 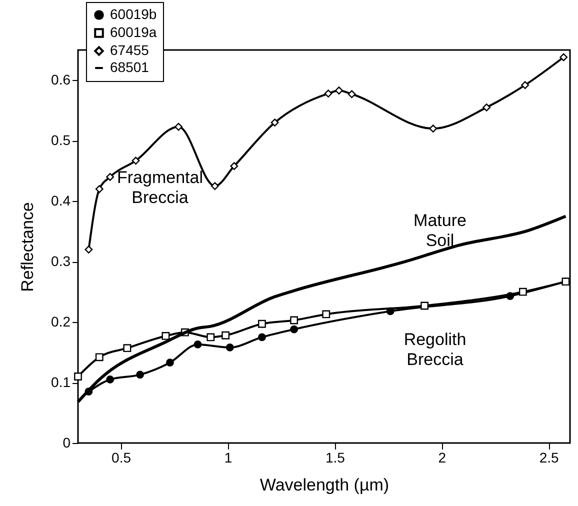 I want to click on annotation: Regolith Breccia, so click(x=435, y=349).